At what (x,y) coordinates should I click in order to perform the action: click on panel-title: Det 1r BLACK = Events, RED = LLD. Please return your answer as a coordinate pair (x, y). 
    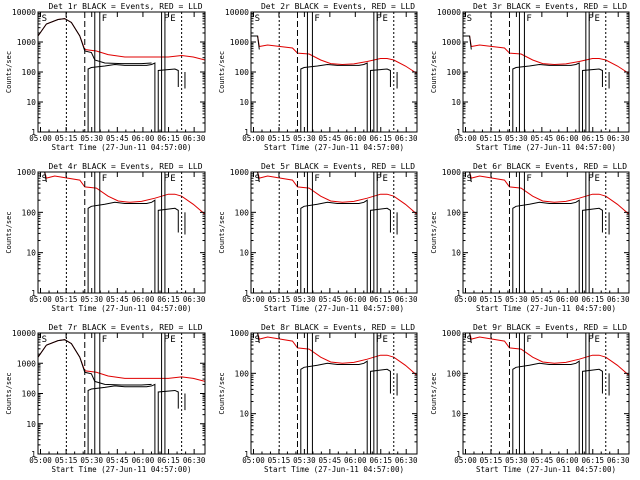
    Looking at the image, I should click on (125, 6).